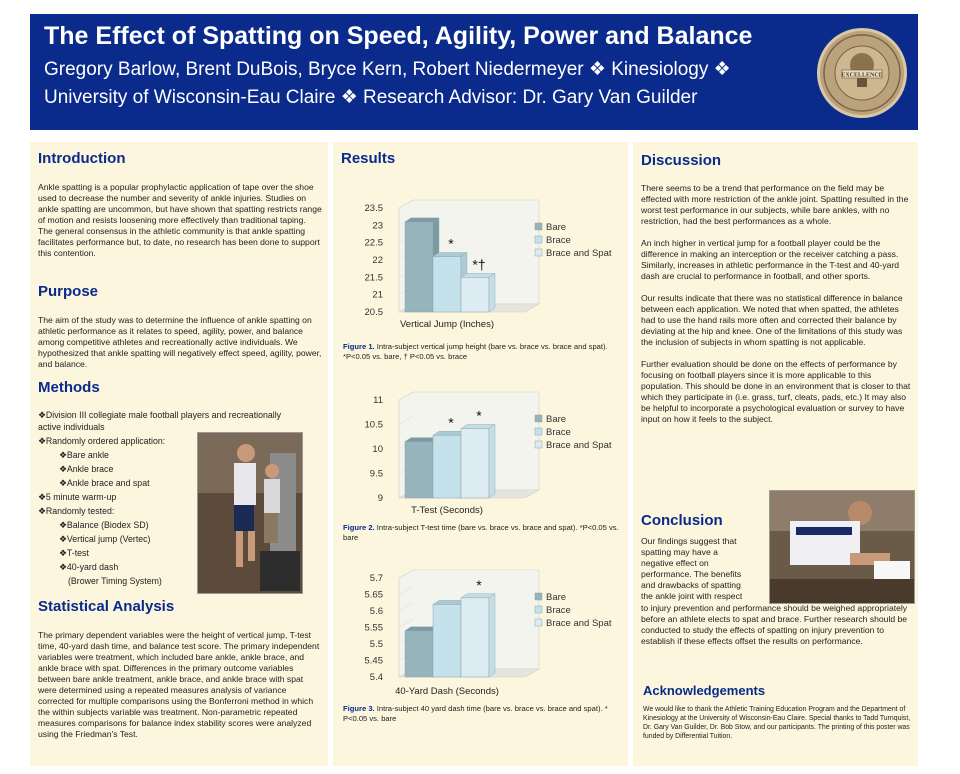  What do you see at coordinates (376, 677) in the screenshot?
I see `y-tick-label: 5.4` at bounding box center [376, 677].